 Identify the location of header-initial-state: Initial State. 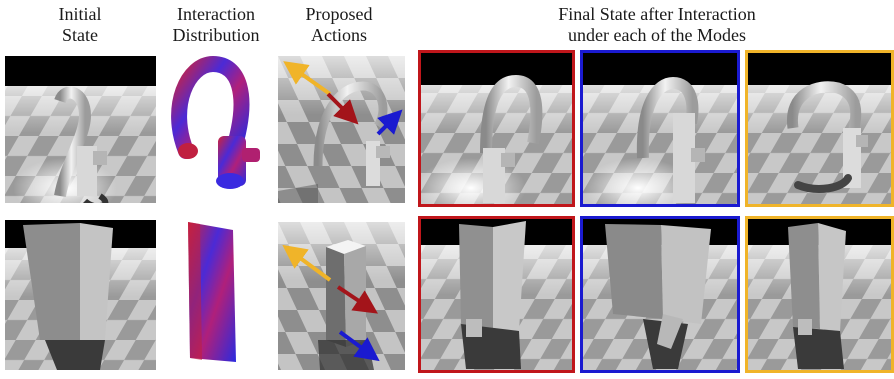
(80, 24).